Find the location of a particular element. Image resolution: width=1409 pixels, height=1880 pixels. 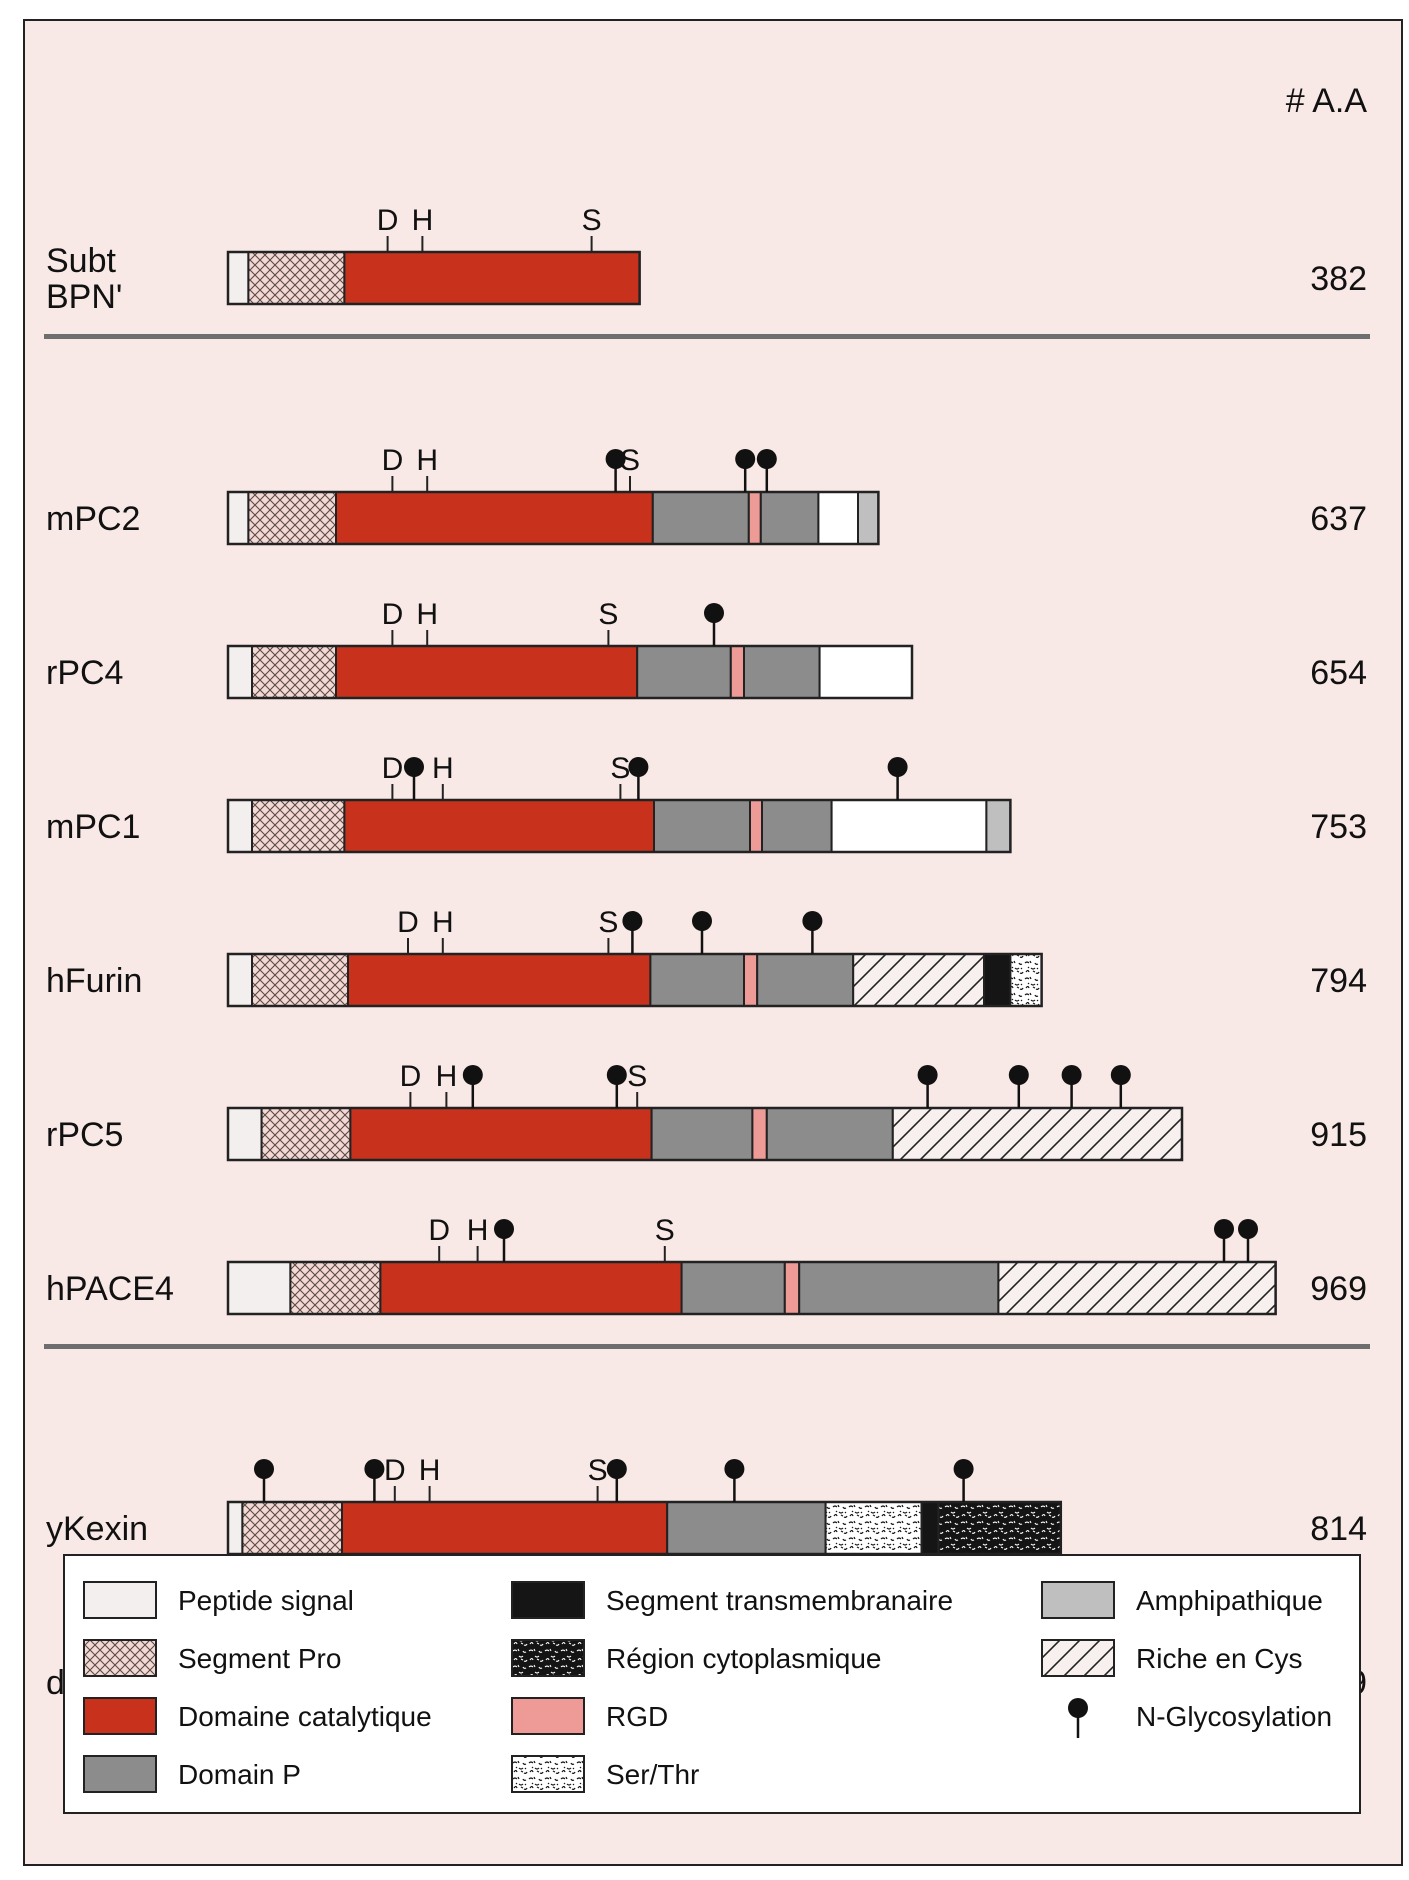

legend-item-glyco: N-Glycosylation is located at coordinates (1200, 1718).